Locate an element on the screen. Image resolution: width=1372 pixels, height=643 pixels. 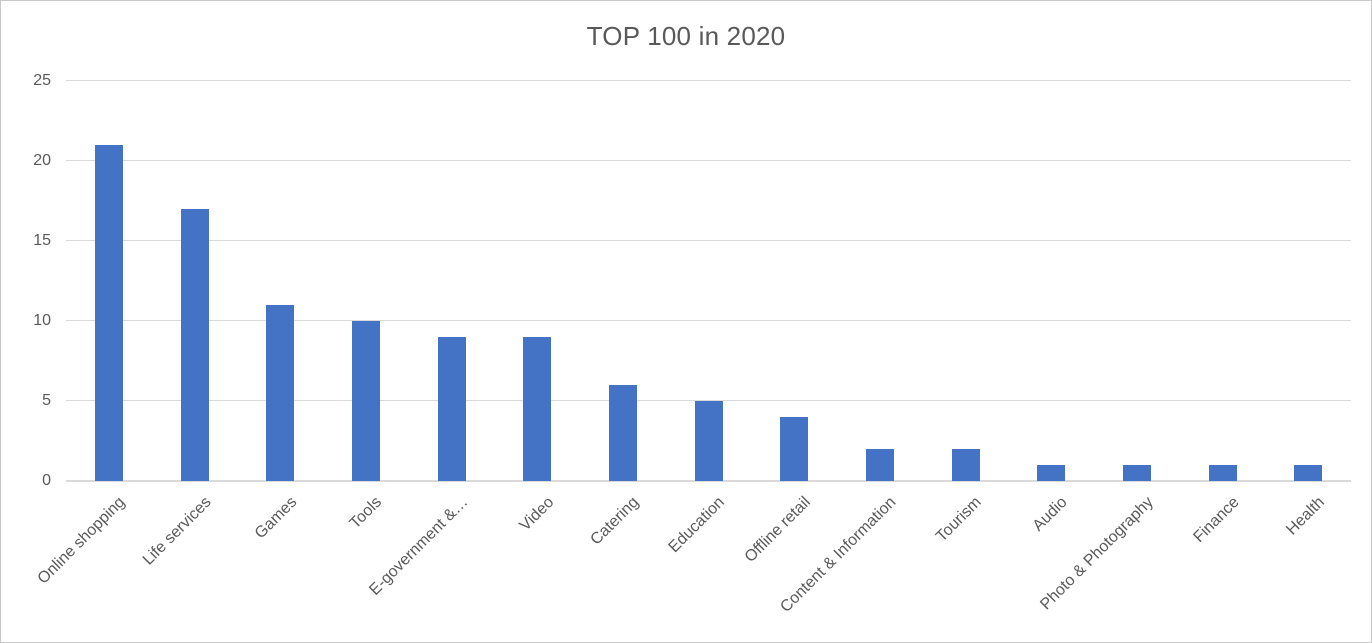
x-axis-category-label: Offline retail is located at coordinates (777, 529).